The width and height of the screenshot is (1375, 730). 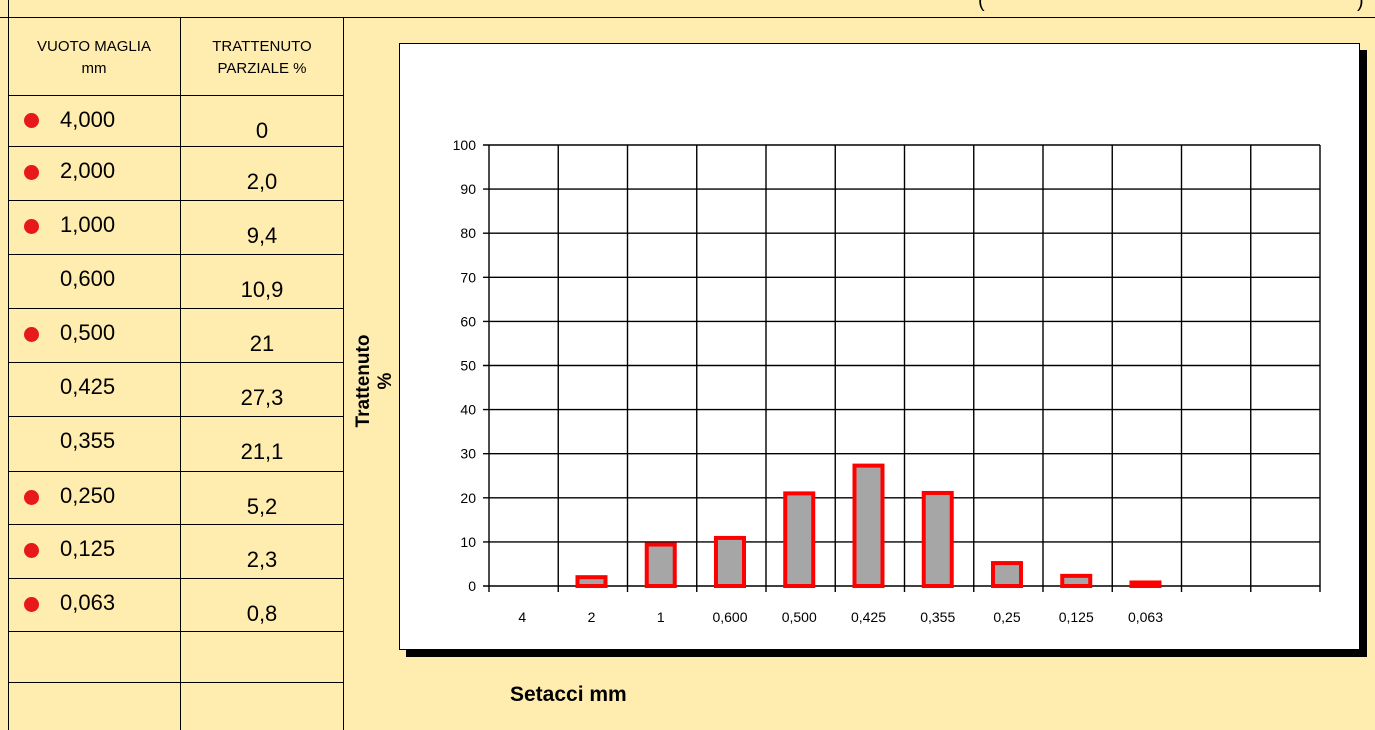 What do you see at coordinates (468, 233) in the screenshot?
I see `y-tick-label: 80` at bounding box center [468, 233].